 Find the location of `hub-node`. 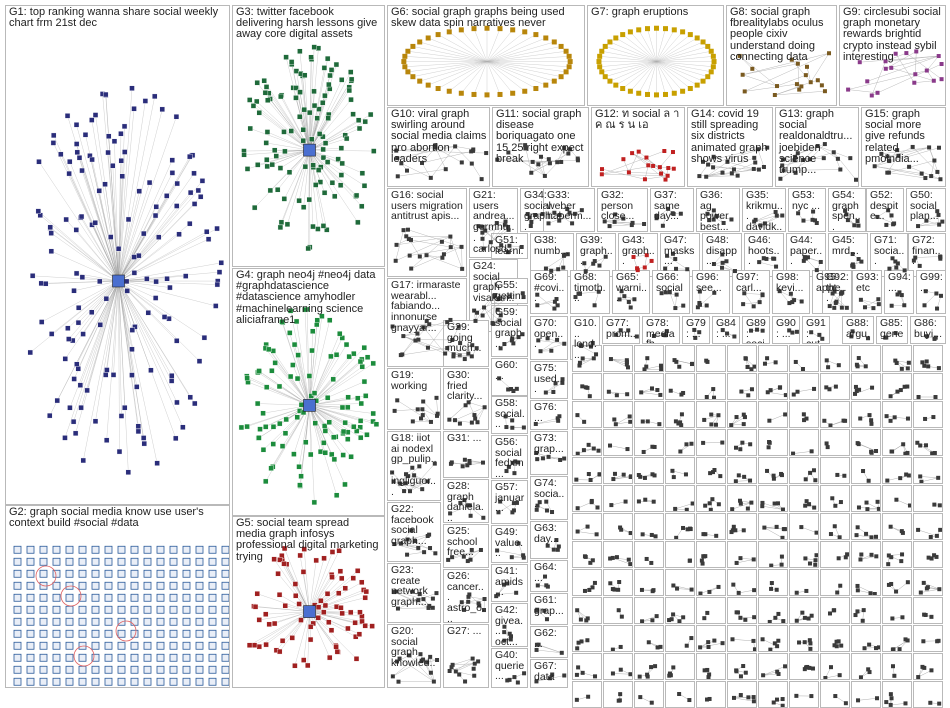

hub-node is located at coordinates (310, 612).